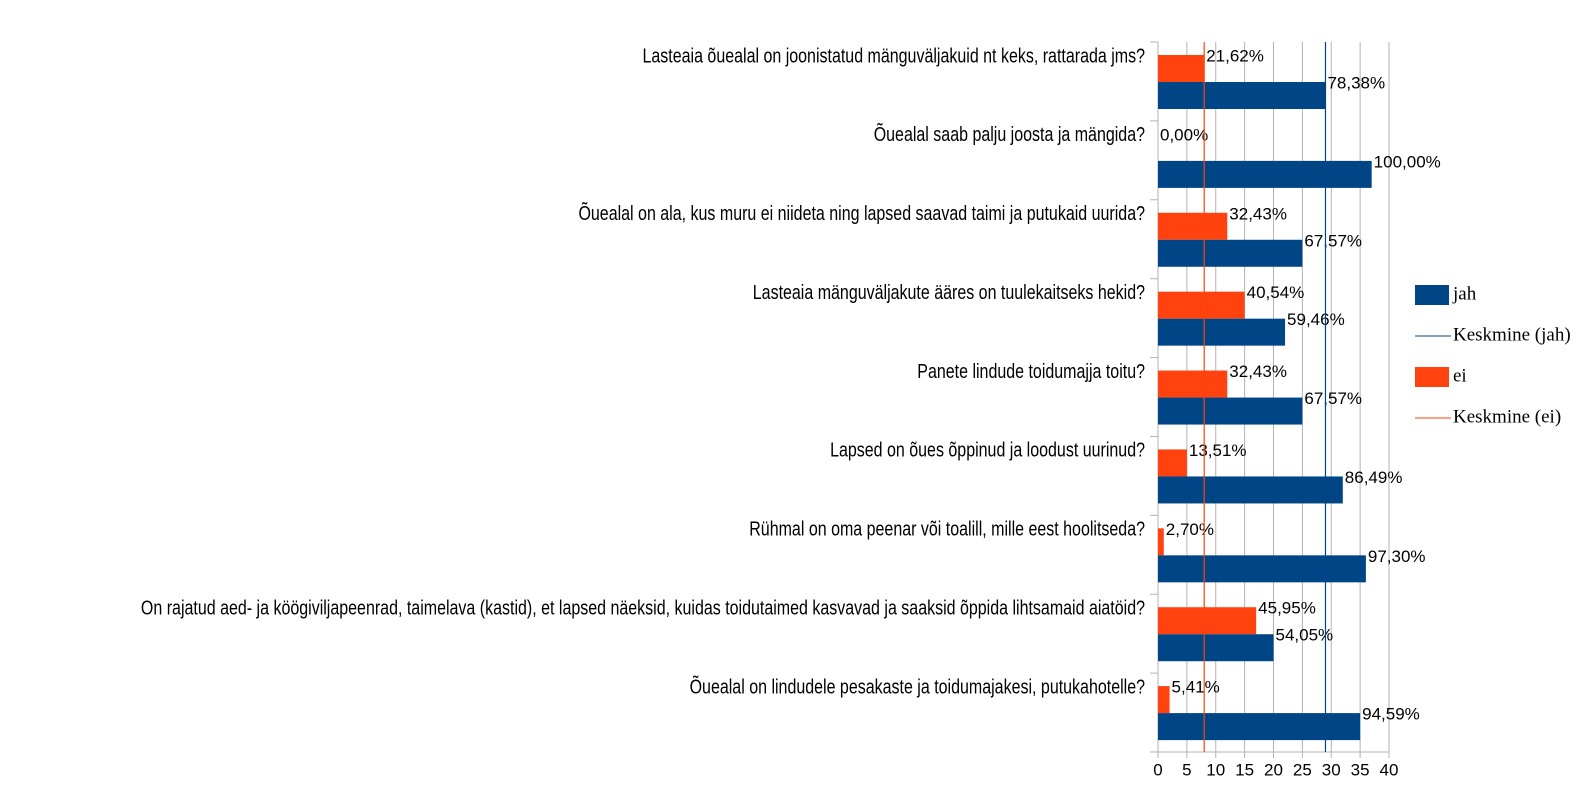  What do you see at coordinates (1356, 82) in the screenshot?
I see `value-label: 78,38%` at bounding box center [1356, 82].